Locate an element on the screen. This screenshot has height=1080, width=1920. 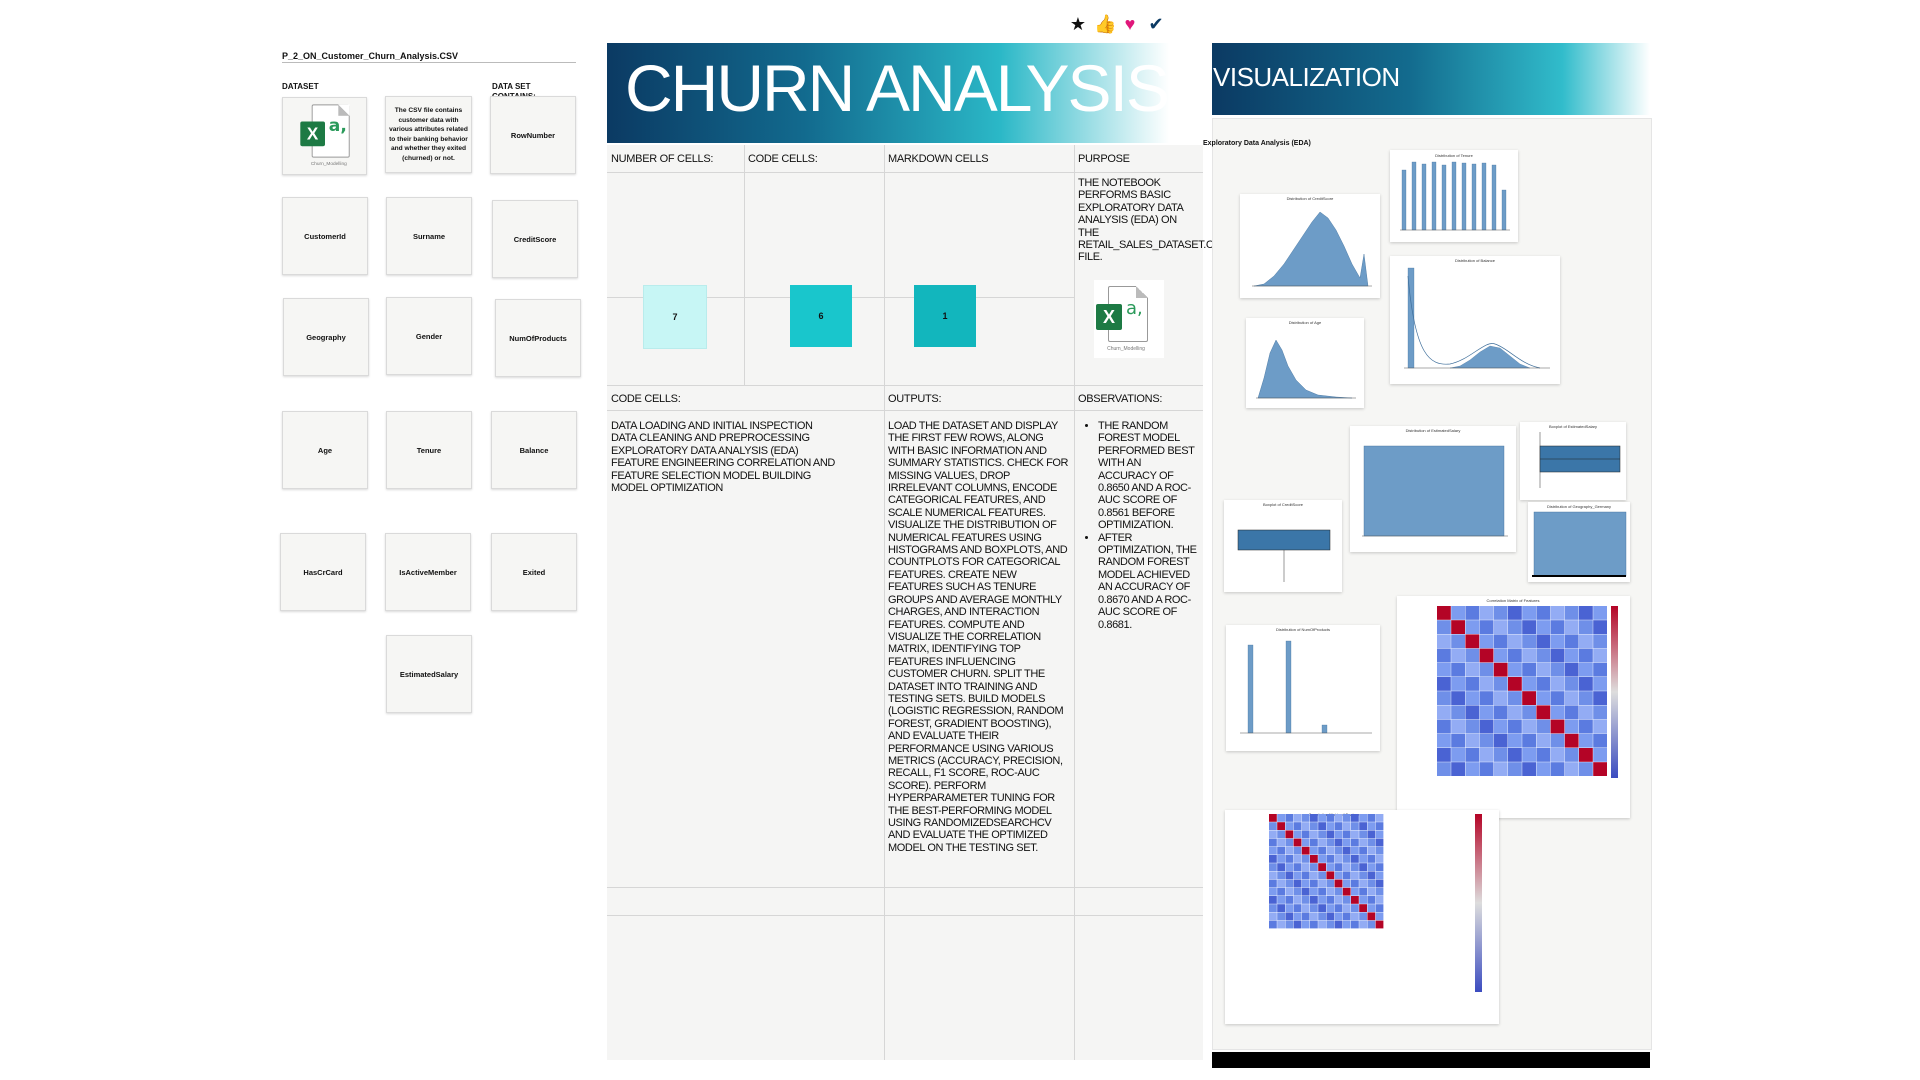
divider is located at coordinates (429, 62).